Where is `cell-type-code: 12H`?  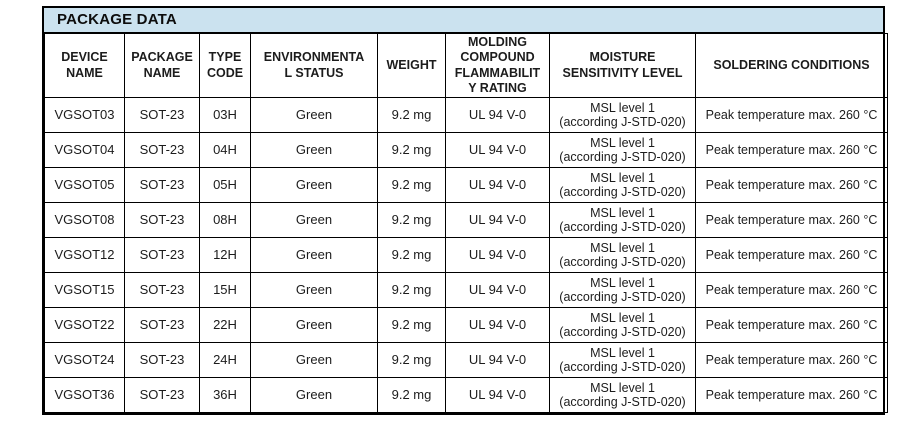 cell-type-code: 12H is located at coordinates (225, 255).